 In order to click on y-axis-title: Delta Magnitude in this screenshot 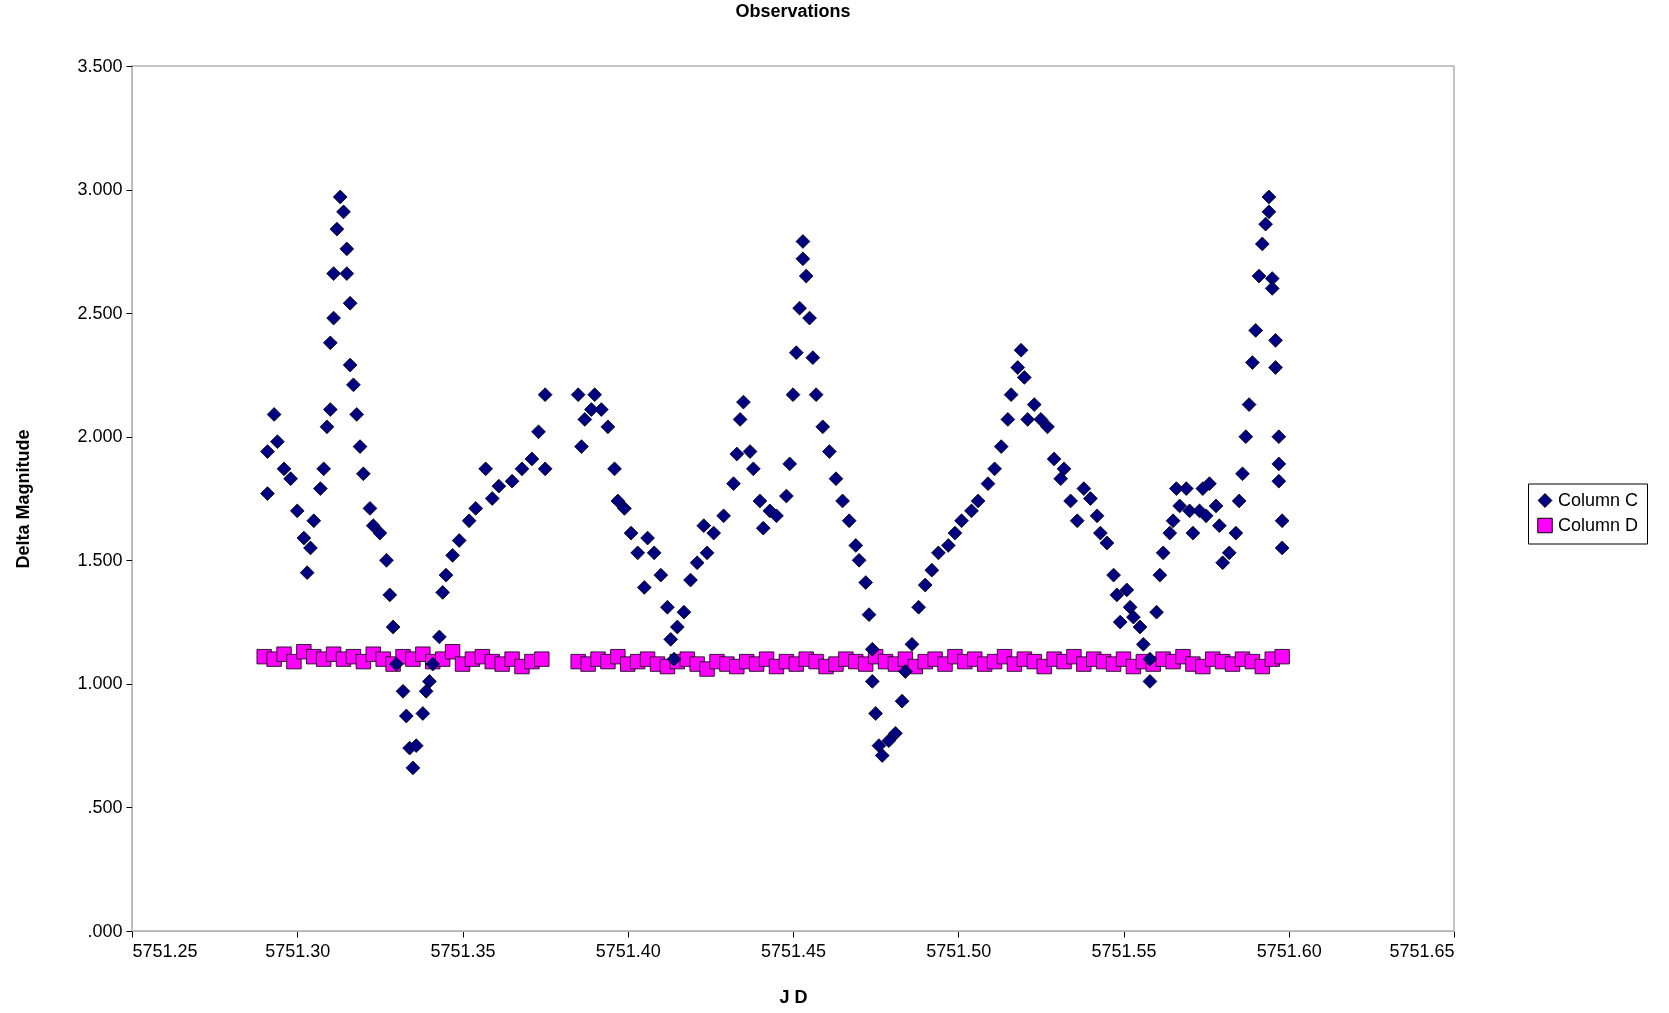, I will do `click(23, 499)`.